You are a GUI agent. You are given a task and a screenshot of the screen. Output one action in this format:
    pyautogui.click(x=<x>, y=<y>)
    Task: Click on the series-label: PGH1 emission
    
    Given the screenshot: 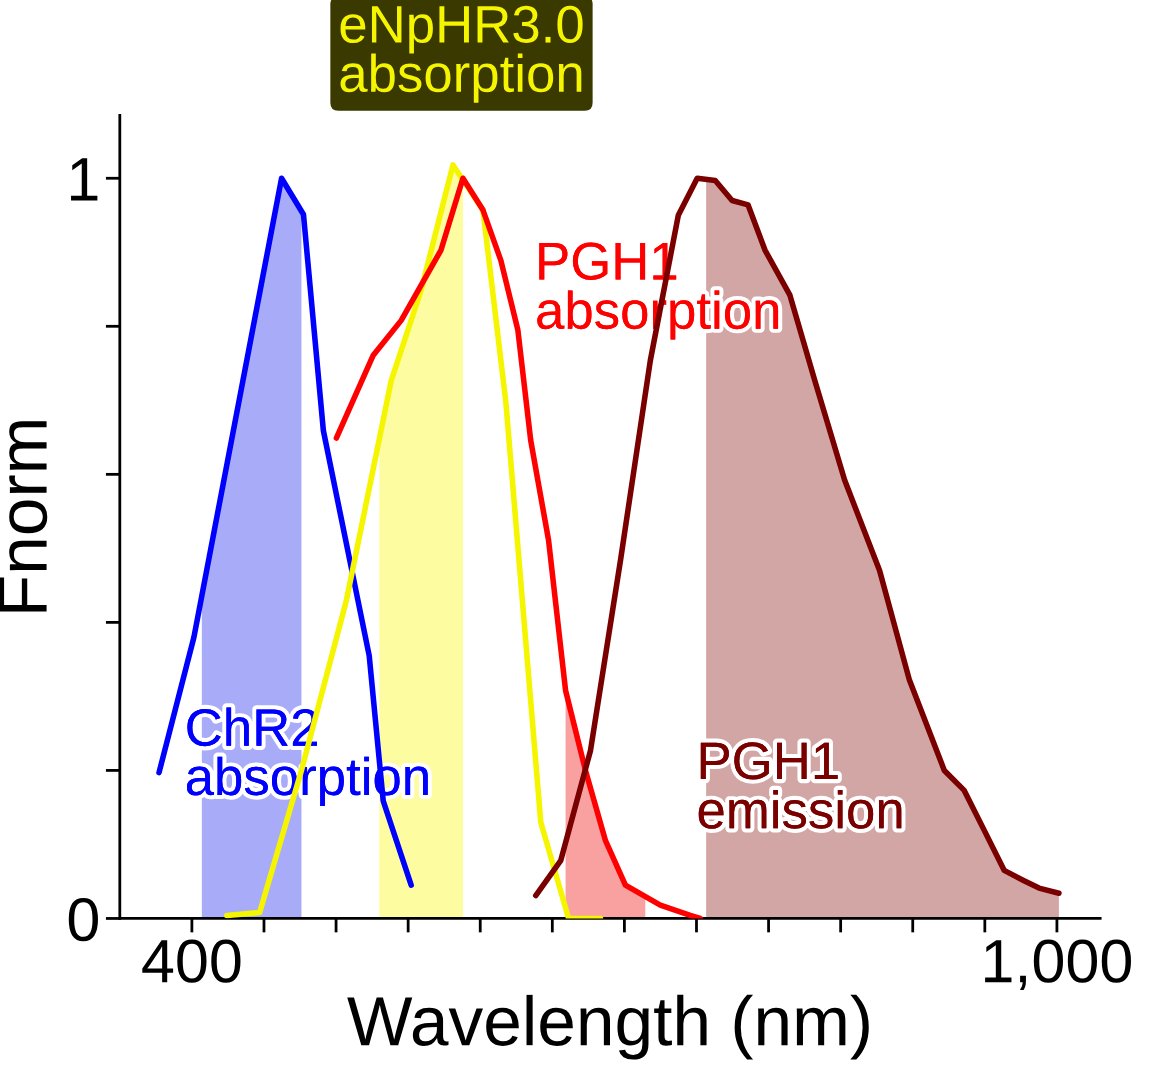 What is the action you would take?
    pyautogui.click(x=800, y=785)
    